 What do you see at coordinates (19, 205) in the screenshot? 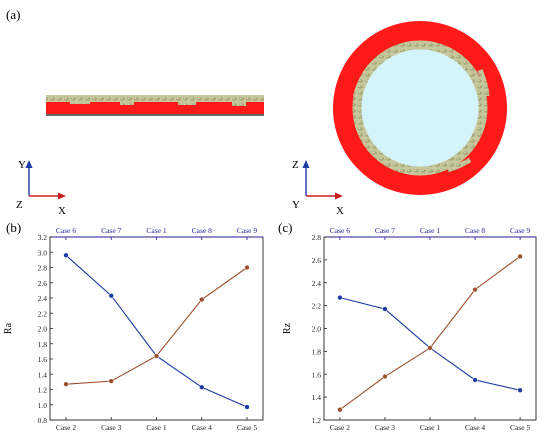
I see `axis-label-left-origin: Z` at bounding box center [19, 205].